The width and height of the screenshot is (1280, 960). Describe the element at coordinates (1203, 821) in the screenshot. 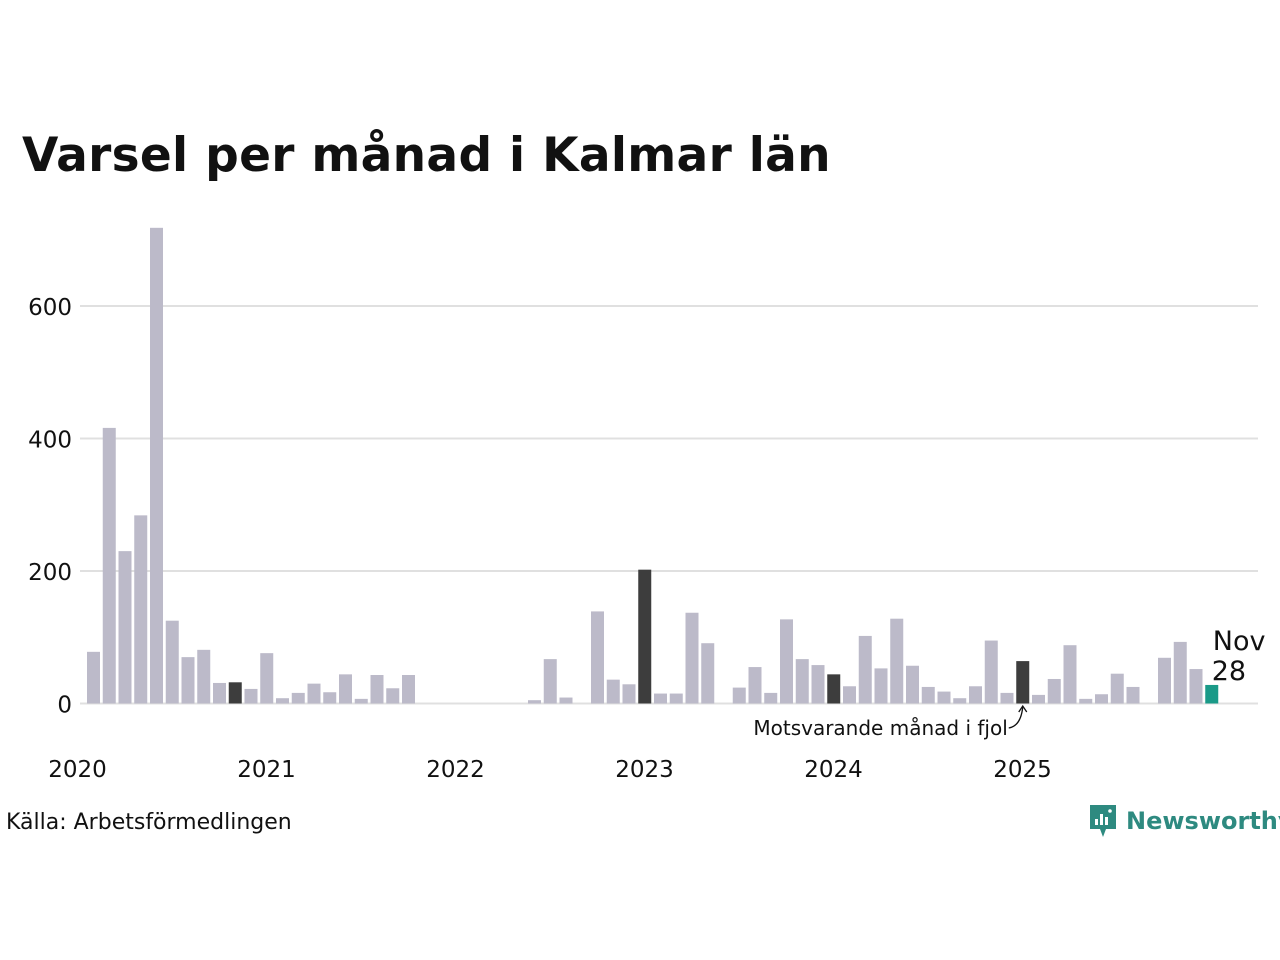

I see `brand-name: Newsworthy` at that location.